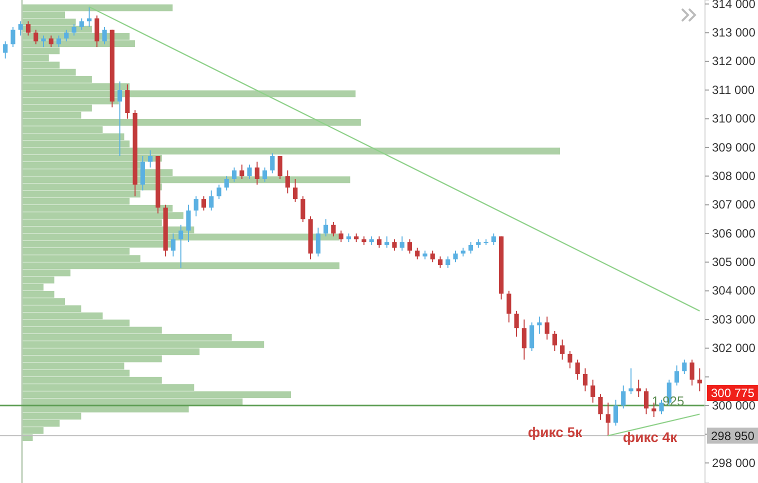  I want to click on y-tick-label: 306 000, so click(734, 233).